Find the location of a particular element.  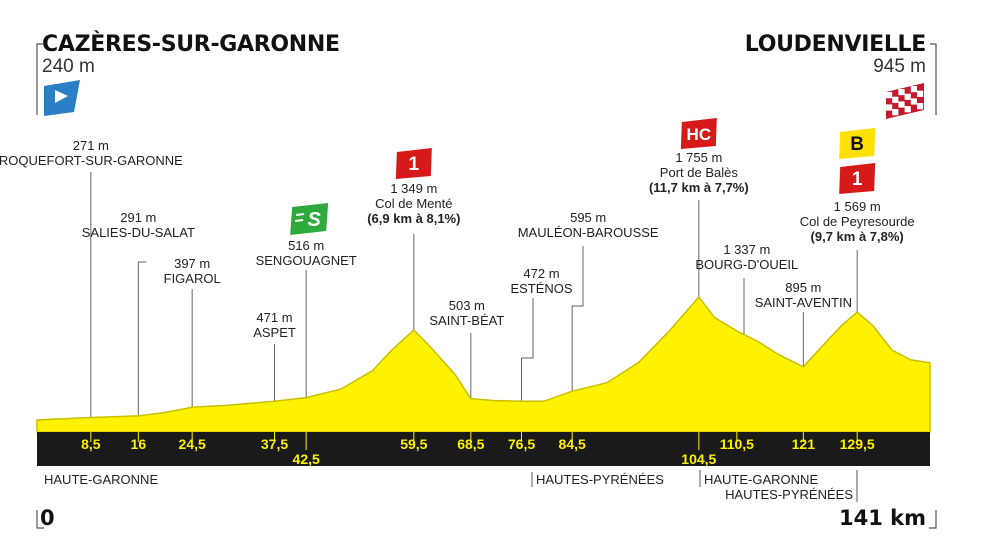

waypoint-altitude: 1 337 m is located at coordinates (746, 249).